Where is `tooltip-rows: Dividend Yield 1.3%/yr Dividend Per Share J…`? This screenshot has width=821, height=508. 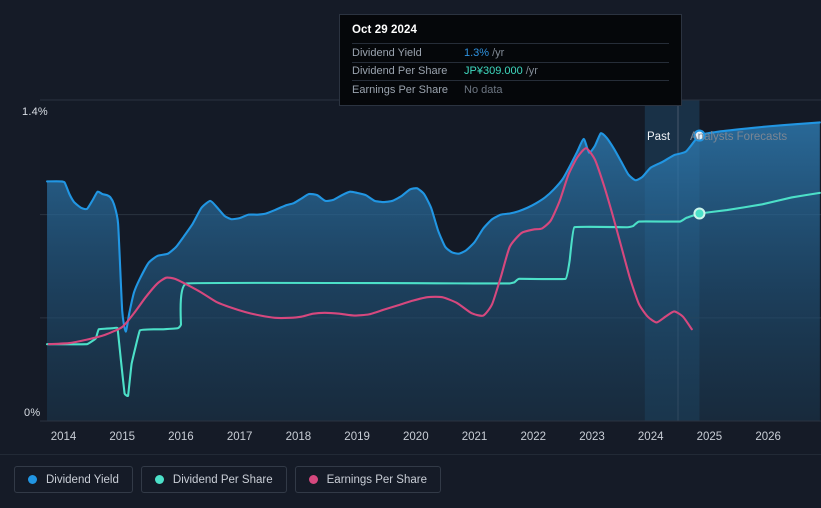
tooltip-rows: Dividend Yield 1.3%/yr Dividend Per Share J… is located at coordinates (510, 71).